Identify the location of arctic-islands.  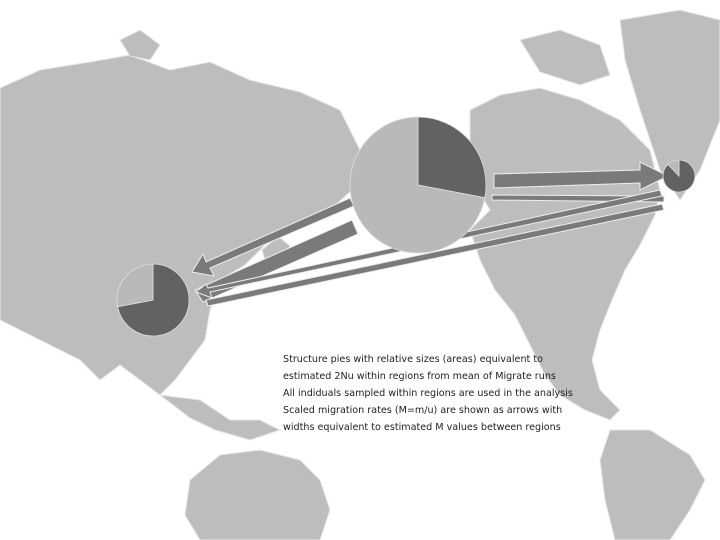
(565, 57).